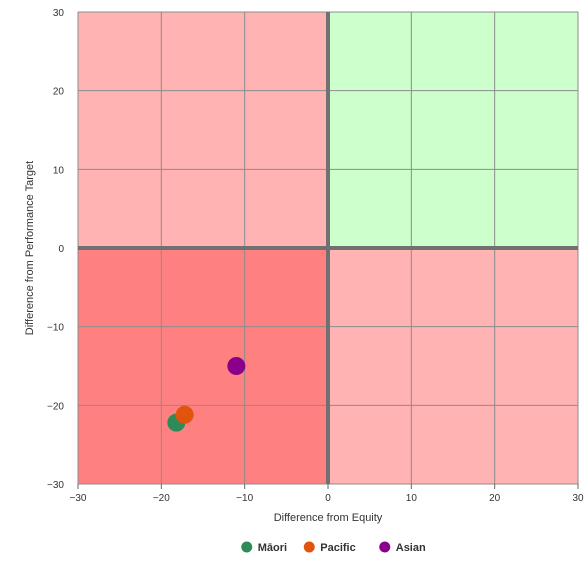  What do you see at coordinates (59, 92) in the screenshot?
I see `y-tick-label: 20` at bounding box center [59, 92].